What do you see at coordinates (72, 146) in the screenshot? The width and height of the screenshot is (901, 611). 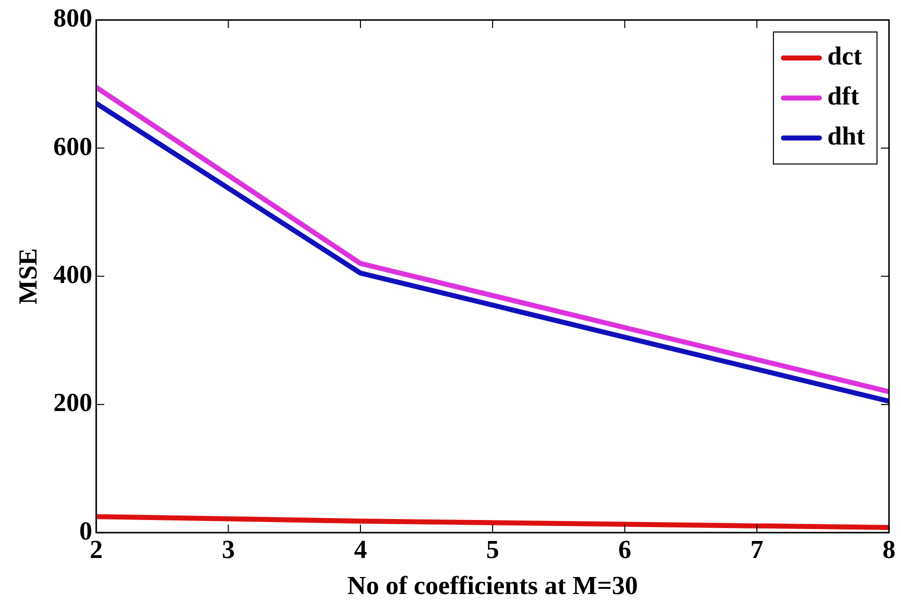 I see `y-tick-label: 600` at bounding box center [72, 146].